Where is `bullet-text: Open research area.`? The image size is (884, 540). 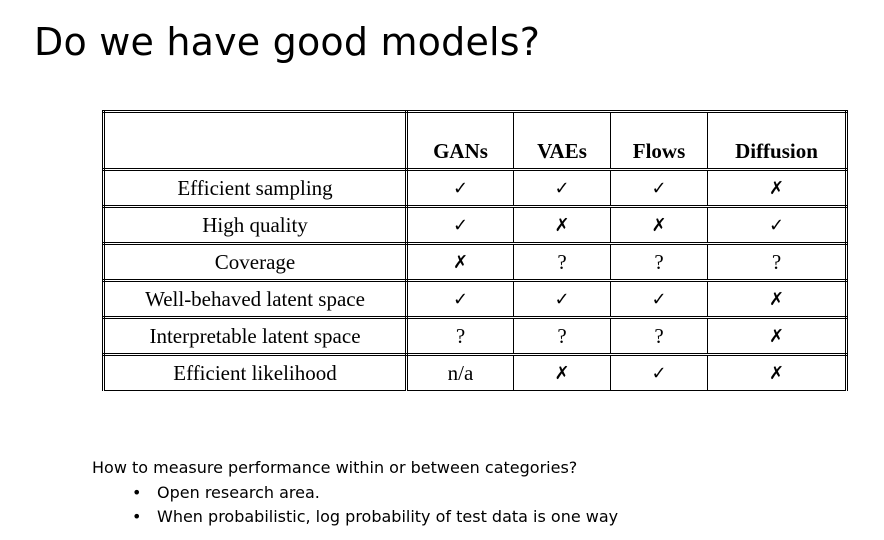
bullet-text: Open research area. is located at coordinates (238, 492).